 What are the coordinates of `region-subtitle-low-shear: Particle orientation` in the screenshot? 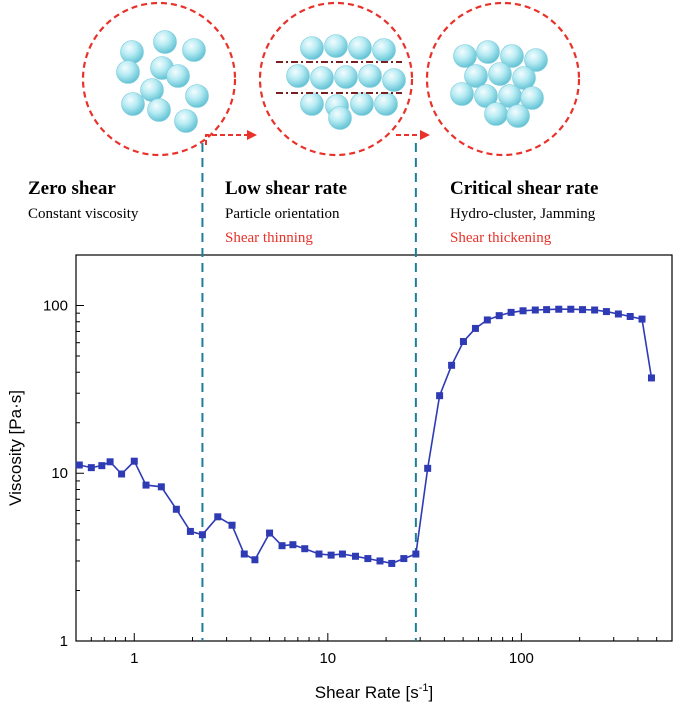 It's located at (282, 214).